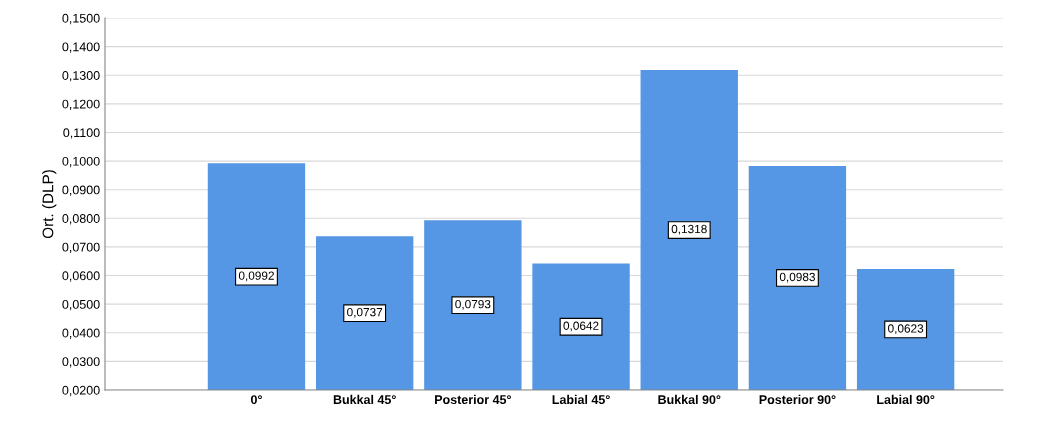 The height and width of the screenshot is (423, 1048). I want to click on data-label: 0,0983, so click(797, 277).